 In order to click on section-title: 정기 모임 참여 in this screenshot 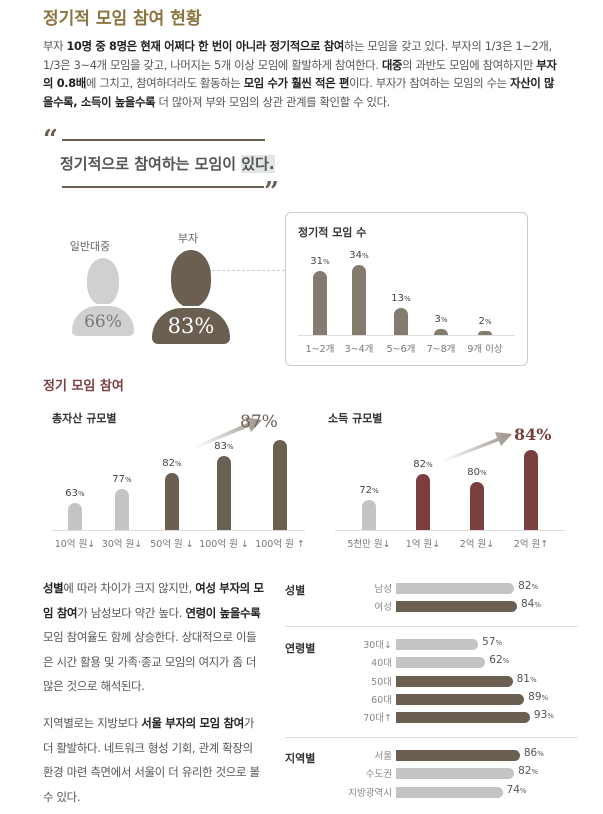, I will do `click(83, 386)`.